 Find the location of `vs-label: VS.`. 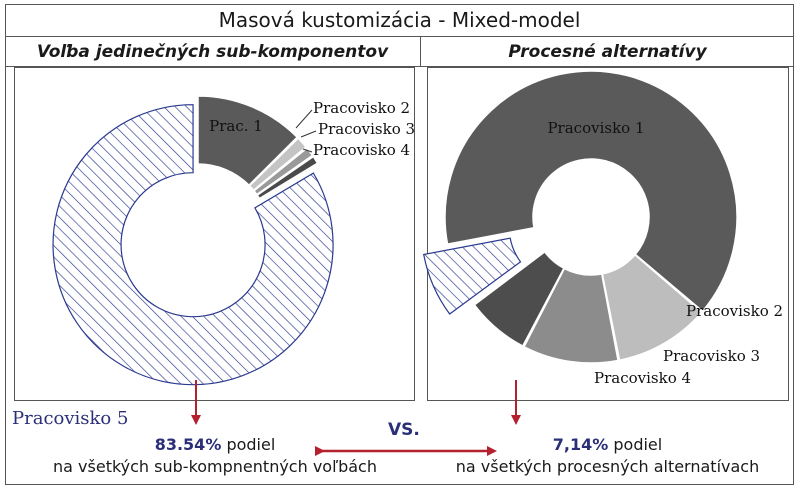

vs-label: VS. is located at coordinates (404, 430).